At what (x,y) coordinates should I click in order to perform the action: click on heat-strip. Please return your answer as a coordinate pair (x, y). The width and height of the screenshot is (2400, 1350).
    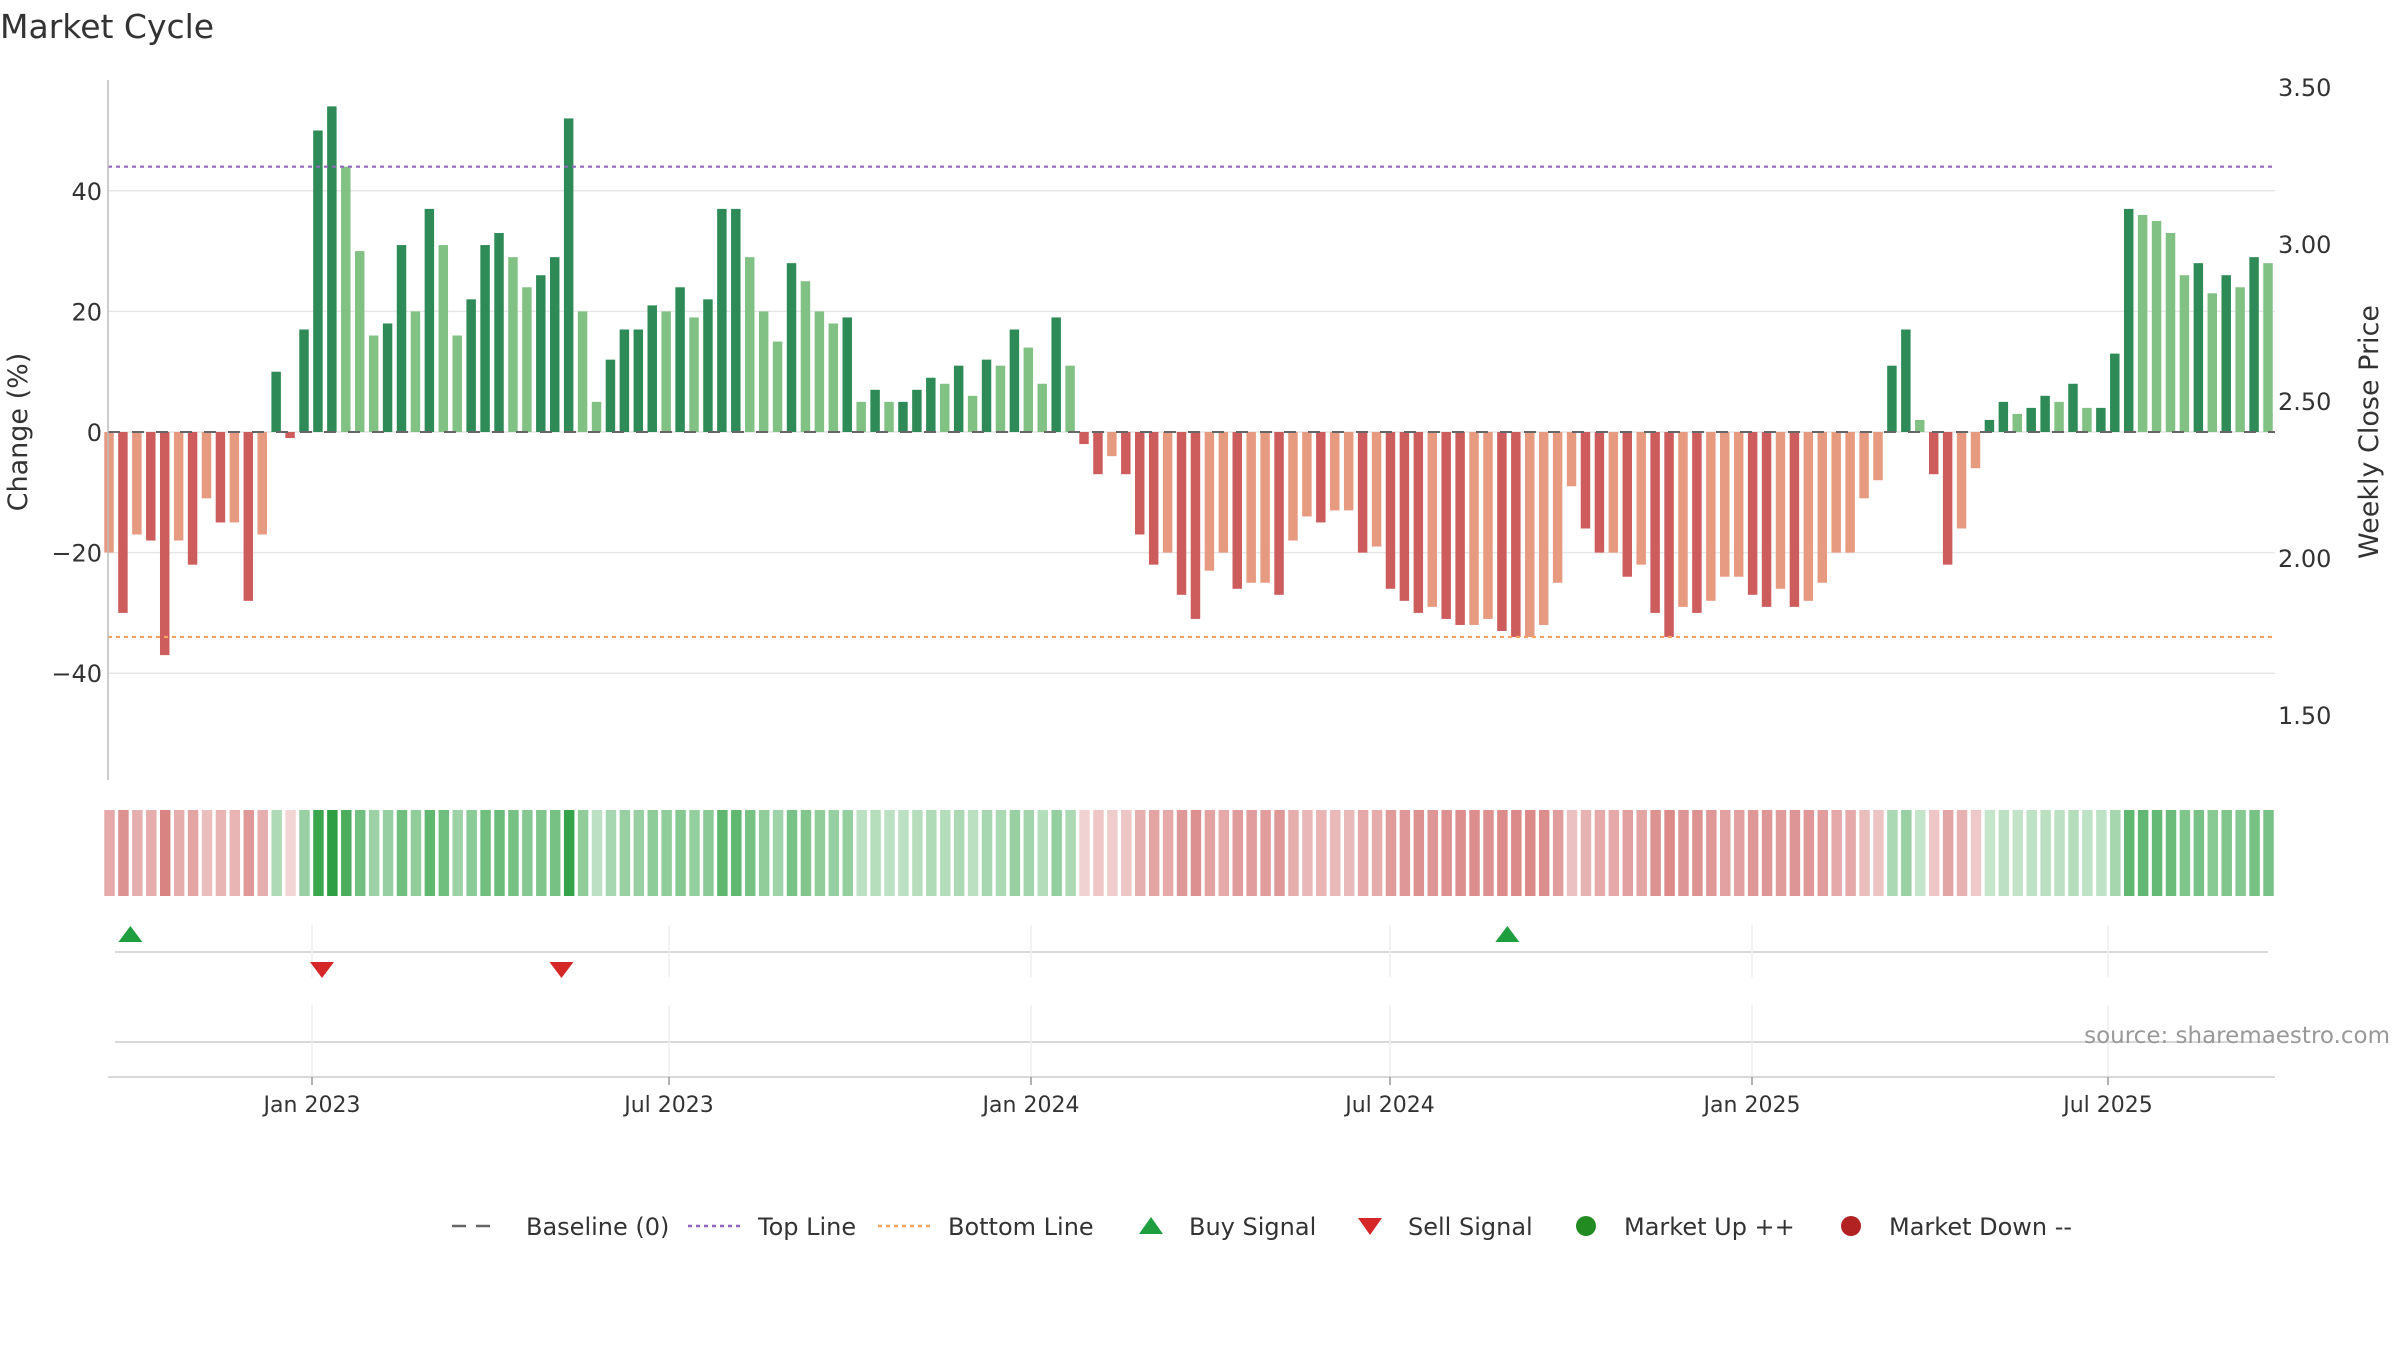
    Looking at the image, I should click on (1189, 853).